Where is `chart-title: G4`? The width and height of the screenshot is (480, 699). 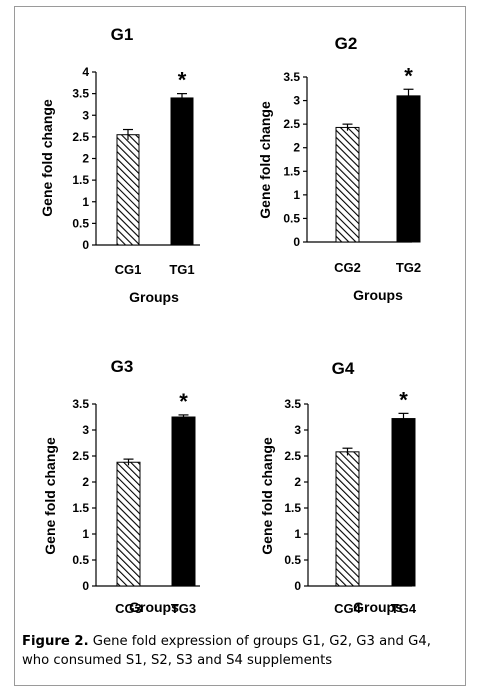
chart-title: G4 is located at coordinates (343, 368).